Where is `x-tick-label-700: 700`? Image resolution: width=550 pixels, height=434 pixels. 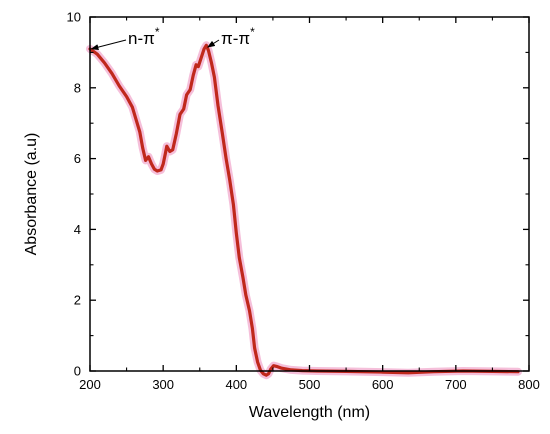 x-tick-label-700: 700 is located at coordinates (456, 384).